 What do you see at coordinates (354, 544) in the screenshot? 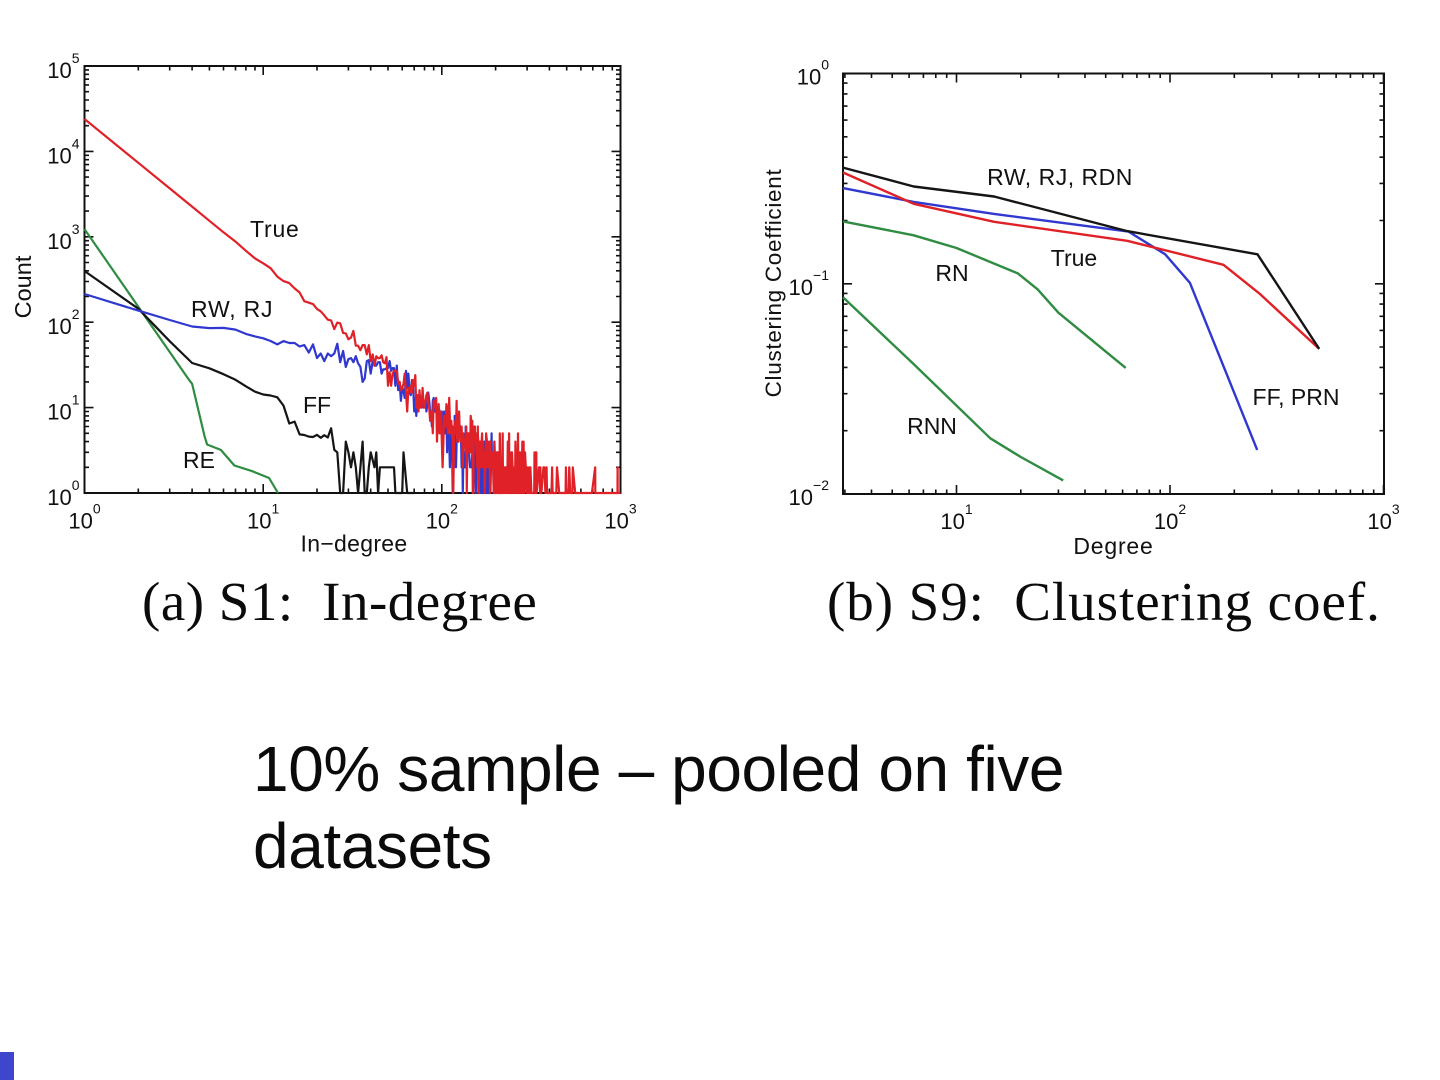
I see `svg-text: In−degree` at bounding box center [354, 544].